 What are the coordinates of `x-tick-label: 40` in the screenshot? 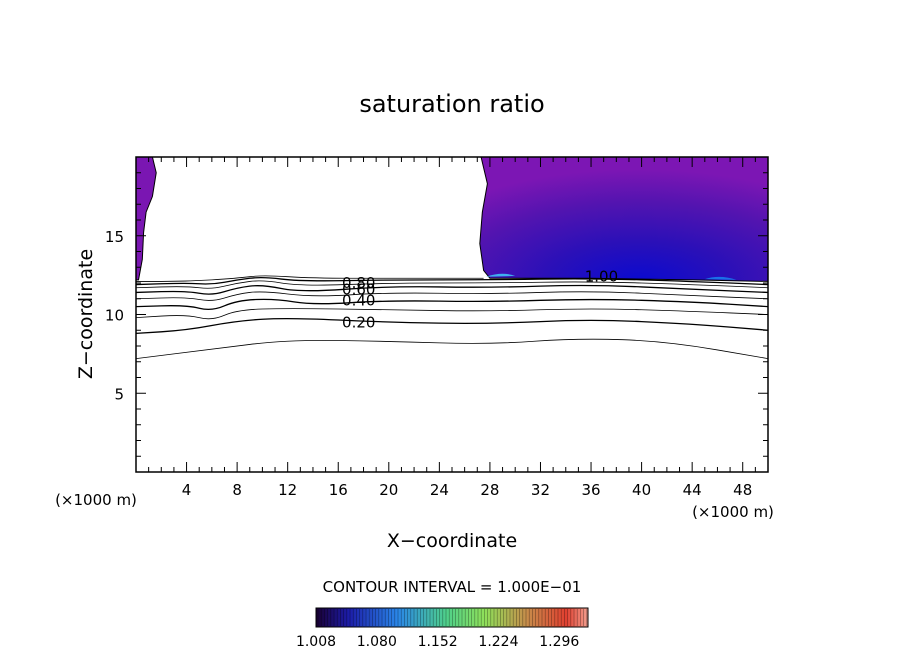 It's located at (641, 490).